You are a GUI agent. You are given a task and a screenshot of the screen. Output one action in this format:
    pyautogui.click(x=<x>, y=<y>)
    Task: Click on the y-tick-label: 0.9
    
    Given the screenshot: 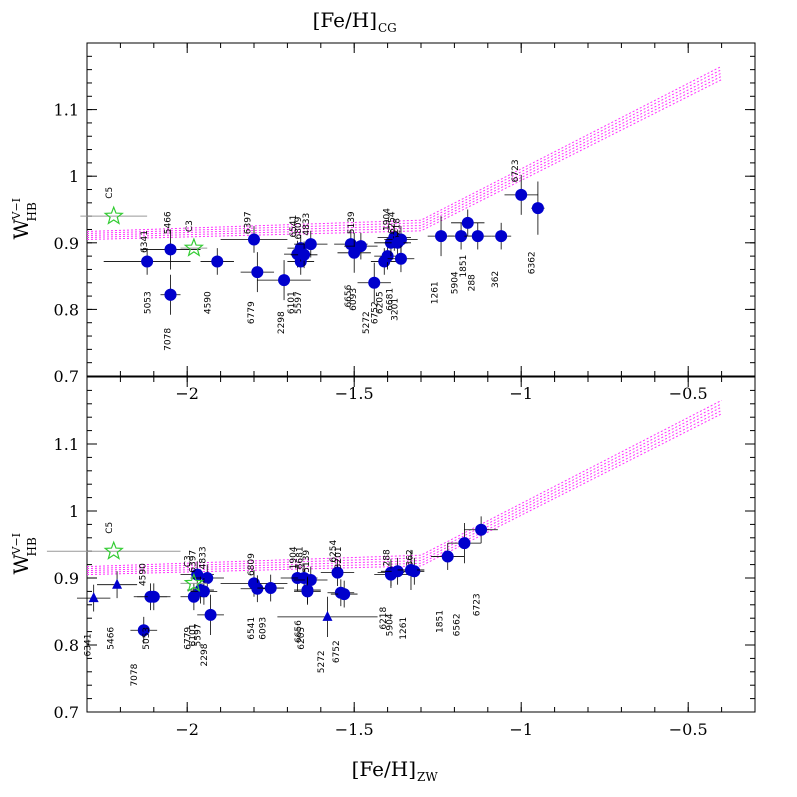 What is the action you would take?
    pyautogui.click(x=66, y=578)
    